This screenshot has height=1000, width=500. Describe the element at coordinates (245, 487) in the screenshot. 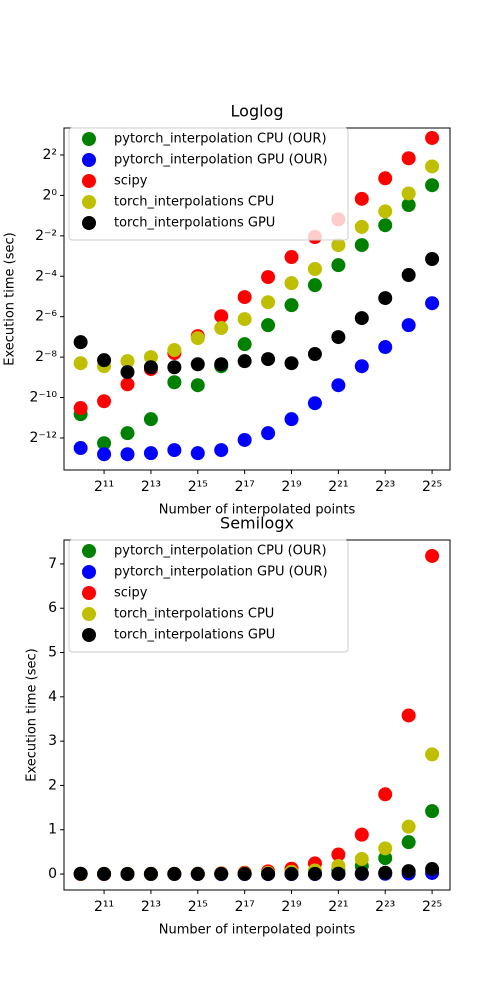

I see `x-tick-label: 2¹⁷` at that location.